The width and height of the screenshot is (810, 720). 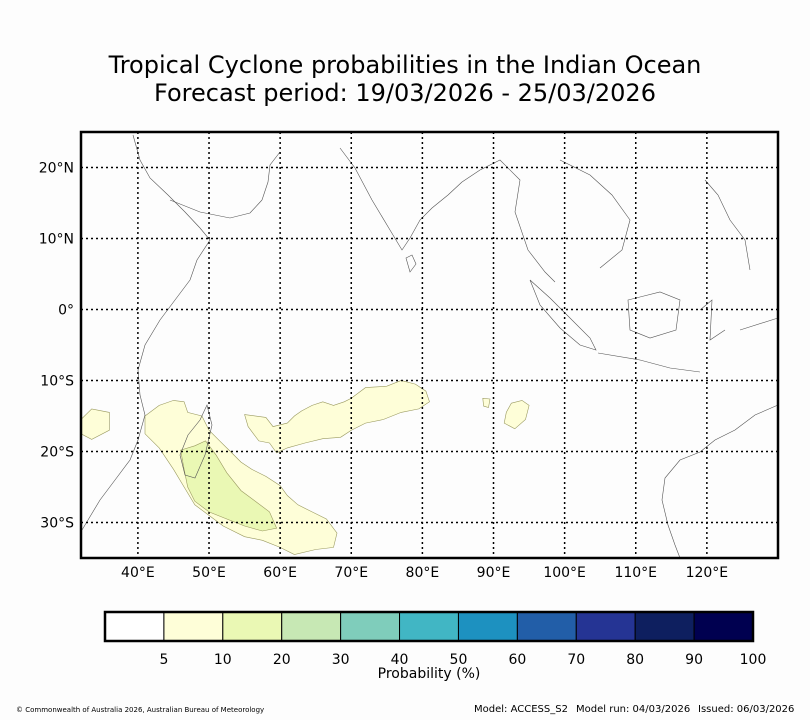 What do you see at coordinates (405, 93) in the screenshot?
I see `map-title-line-2: Forecast period: 19/03/2026 - 25/03/2026` at bounding box center [405, 93].